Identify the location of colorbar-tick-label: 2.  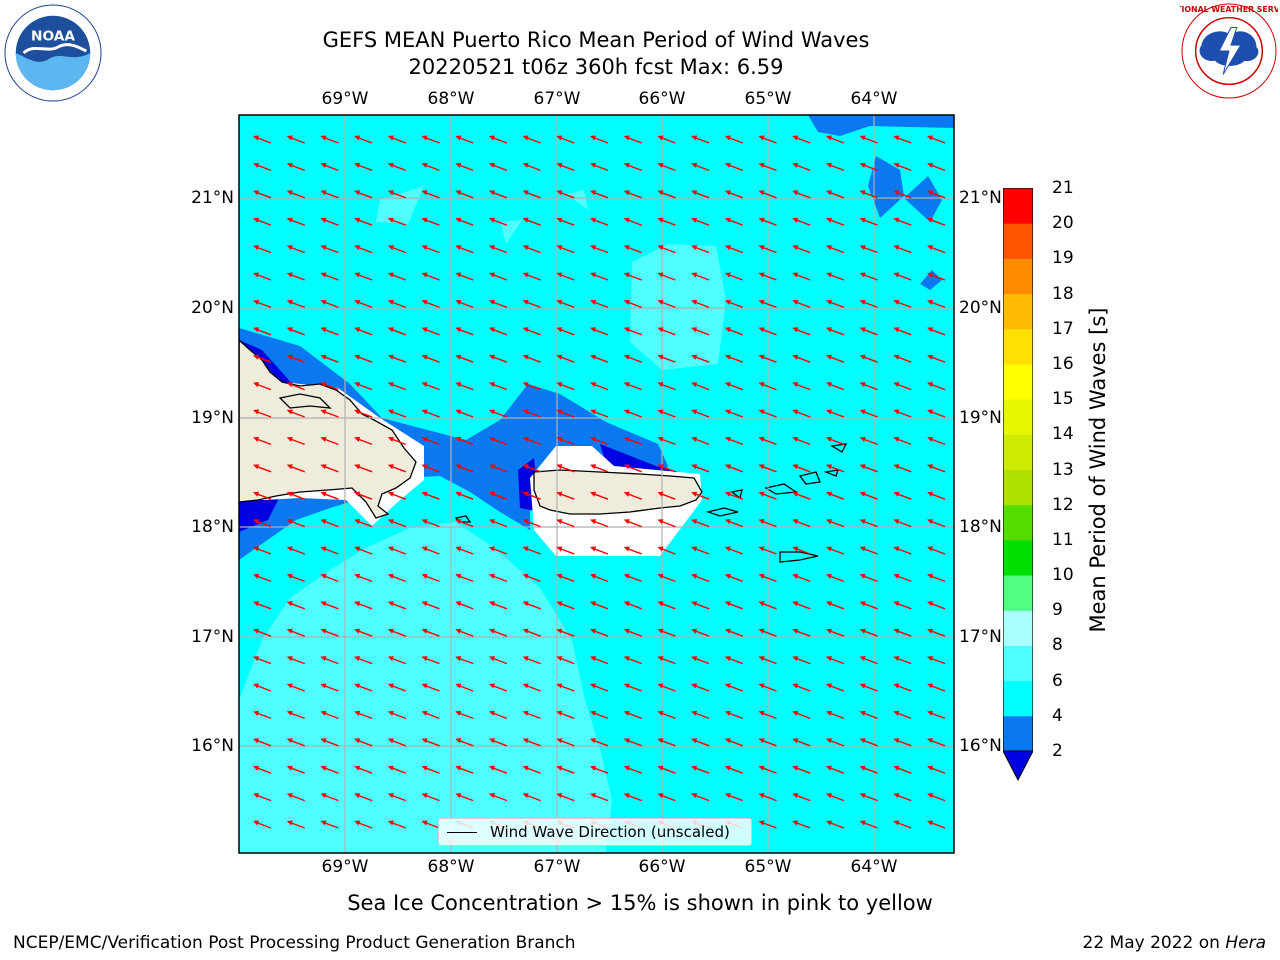
(1057, 751).